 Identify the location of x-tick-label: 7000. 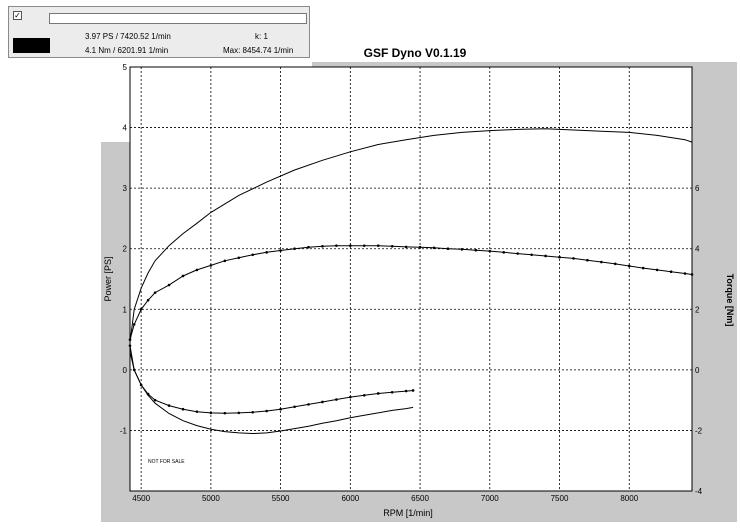
(490, 498).